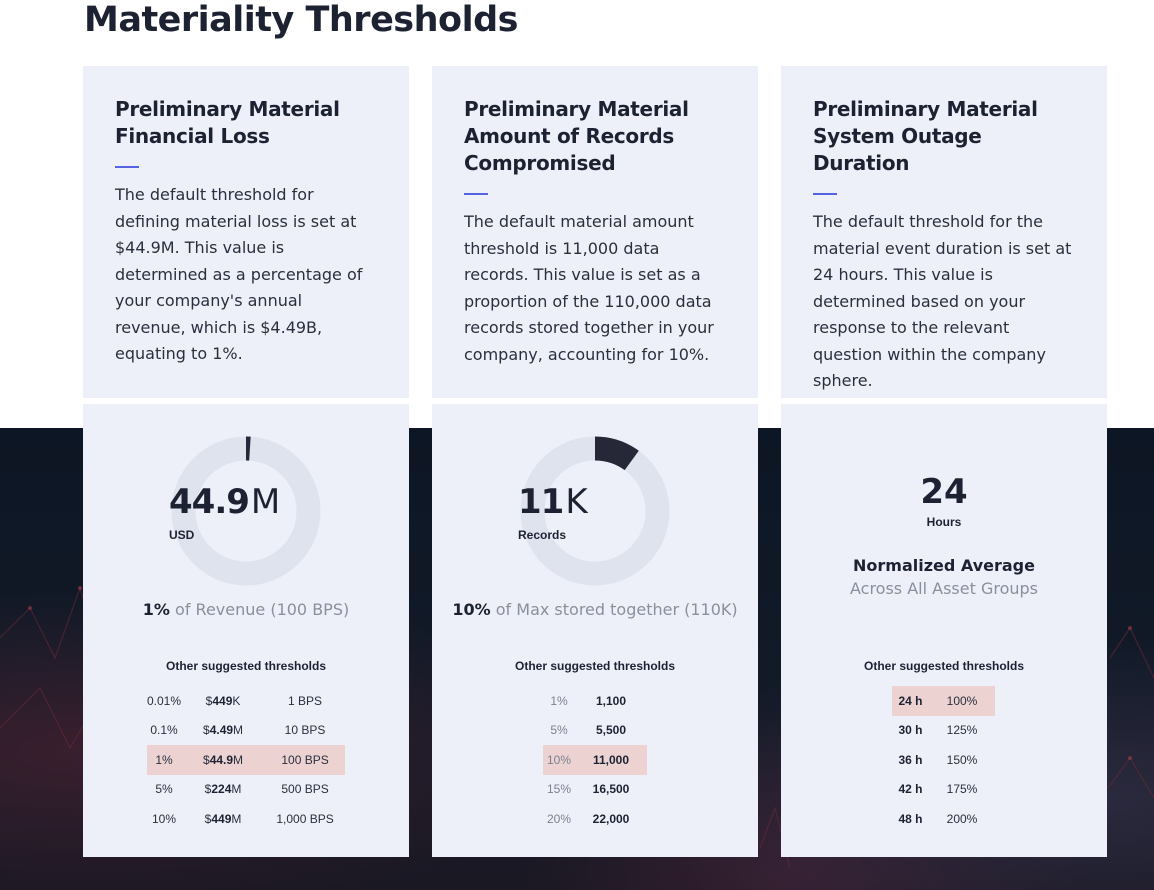  Describe the element at coordinates (944, 492) in the screenshot. I see `metric-value: 24` at that location.